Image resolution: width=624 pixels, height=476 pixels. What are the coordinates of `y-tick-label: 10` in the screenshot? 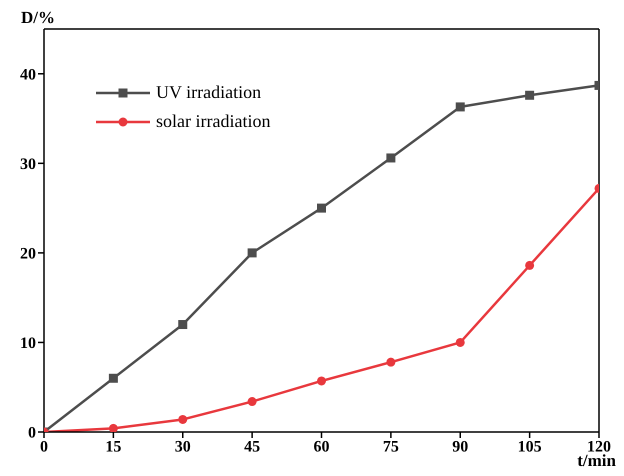 It's located at (28, 343).